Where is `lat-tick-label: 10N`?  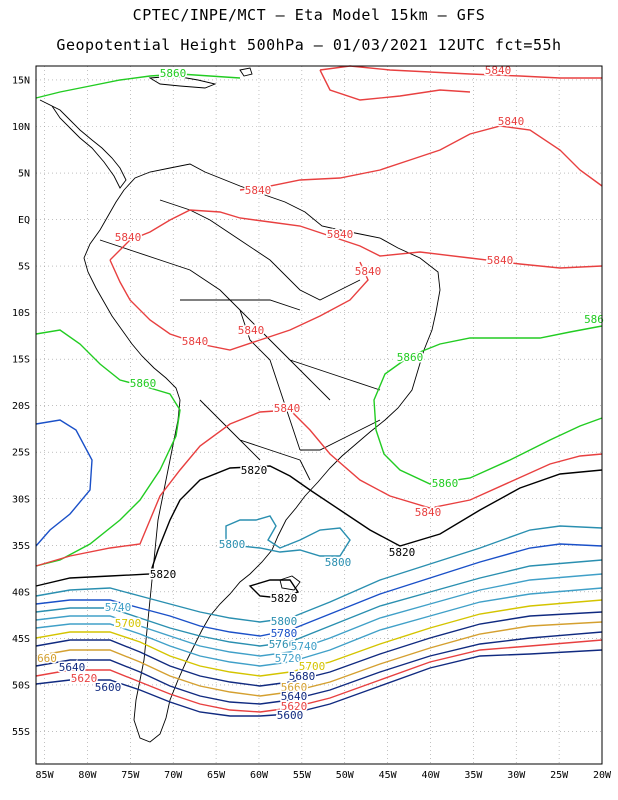 lat-tick-label: 10N is located at coordinates (21, 127).